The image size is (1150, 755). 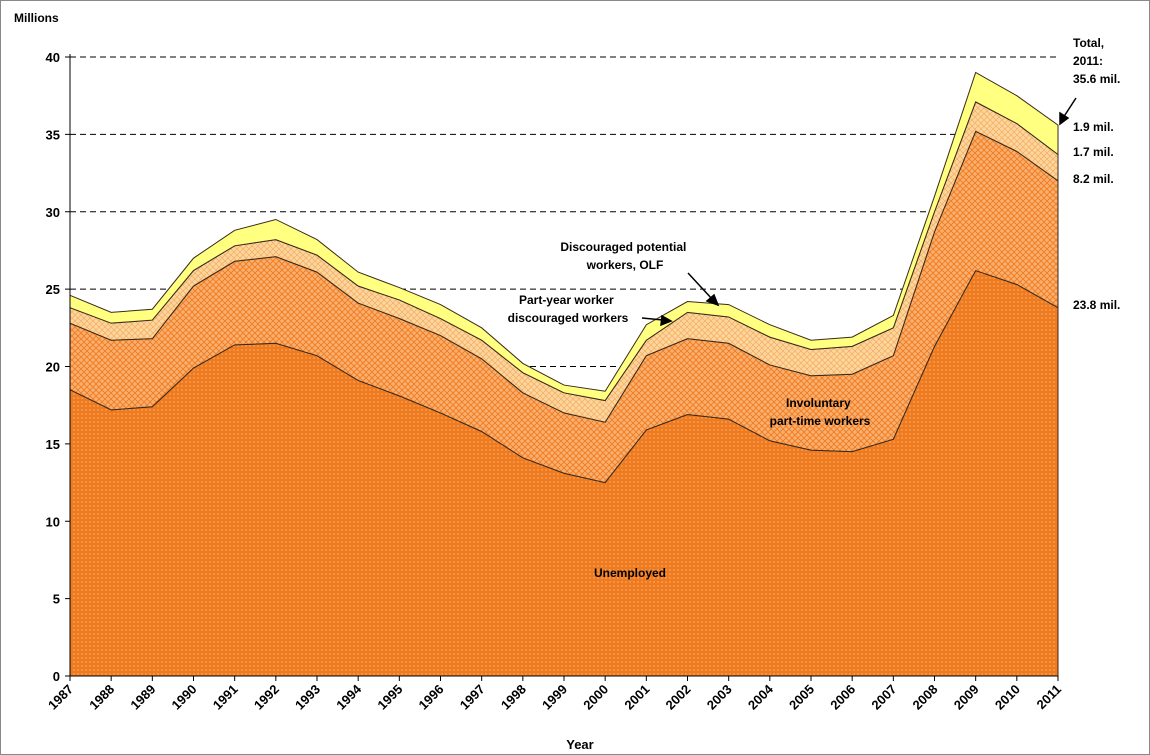 I want to click on x-tick-label: 2005, so click(x=801, y=697).